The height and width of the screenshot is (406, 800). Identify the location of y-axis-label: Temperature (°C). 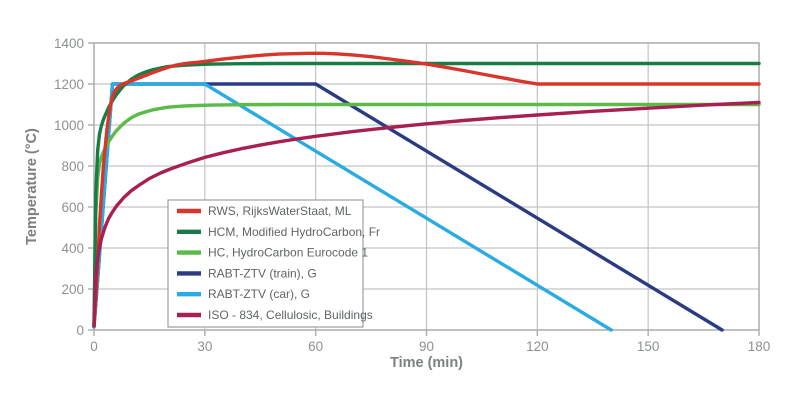
(32, 186).